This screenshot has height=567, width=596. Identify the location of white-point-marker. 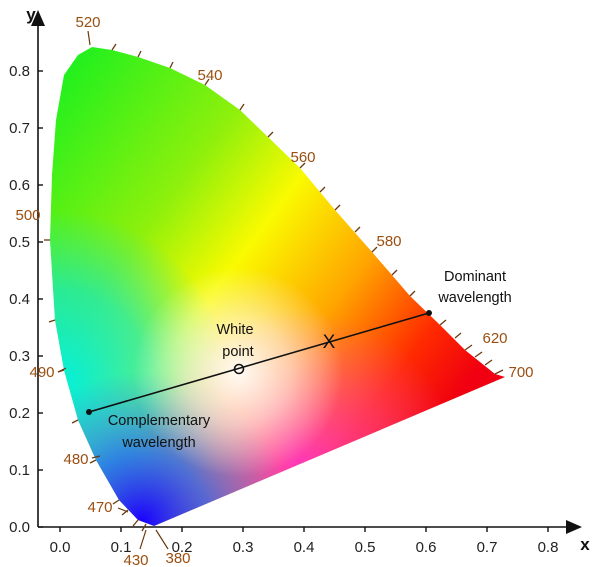
(239, 369).